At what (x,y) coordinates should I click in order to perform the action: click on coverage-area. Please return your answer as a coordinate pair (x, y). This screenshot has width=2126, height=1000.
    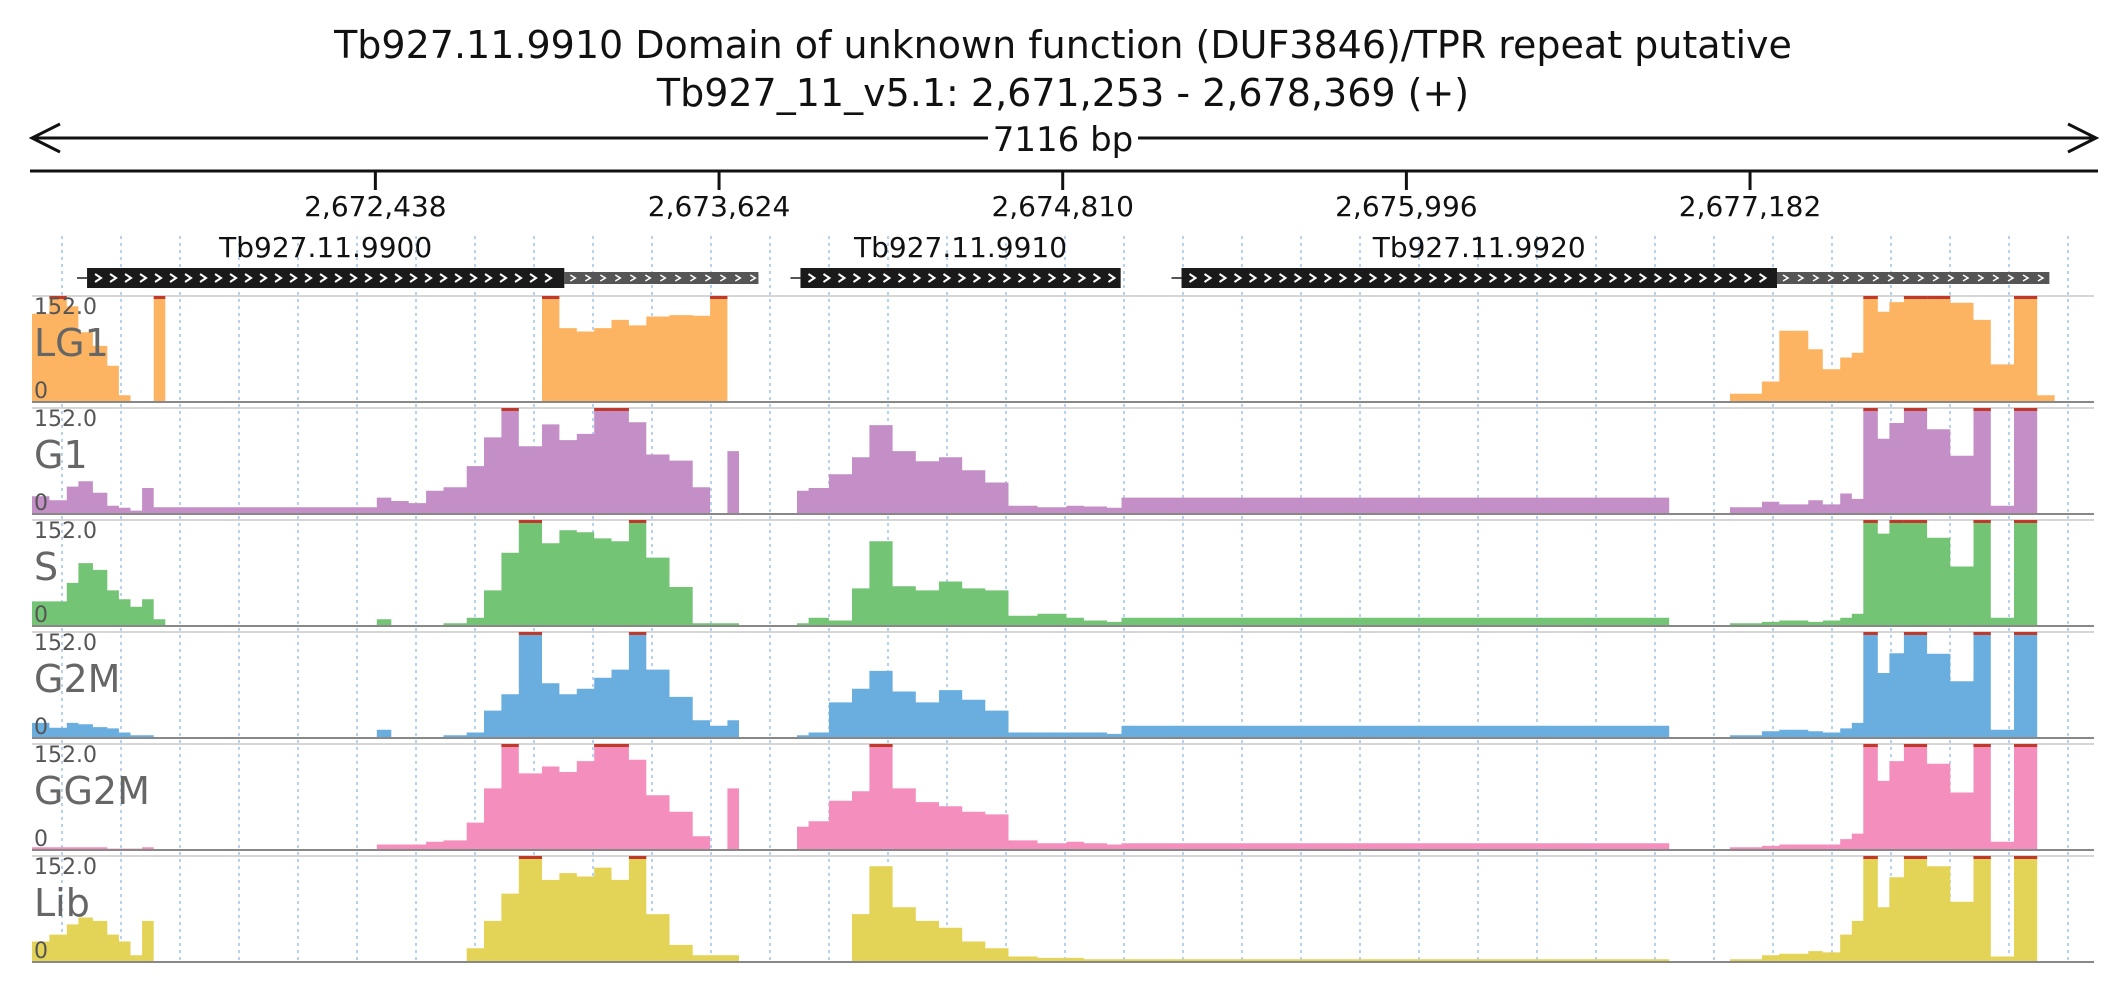
    Looking at the image, I should click on (1063, 910).